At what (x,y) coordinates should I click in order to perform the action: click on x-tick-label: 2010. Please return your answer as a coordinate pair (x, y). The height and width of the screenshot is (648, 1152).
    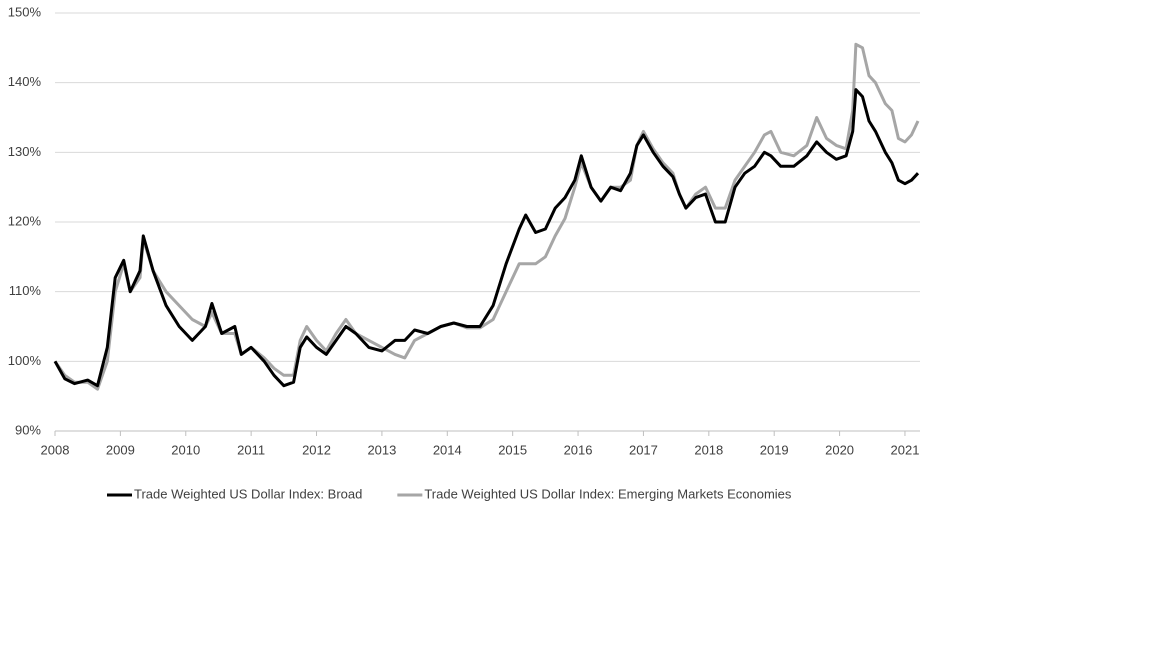
    Looking at the image, I should click on (185, 449).